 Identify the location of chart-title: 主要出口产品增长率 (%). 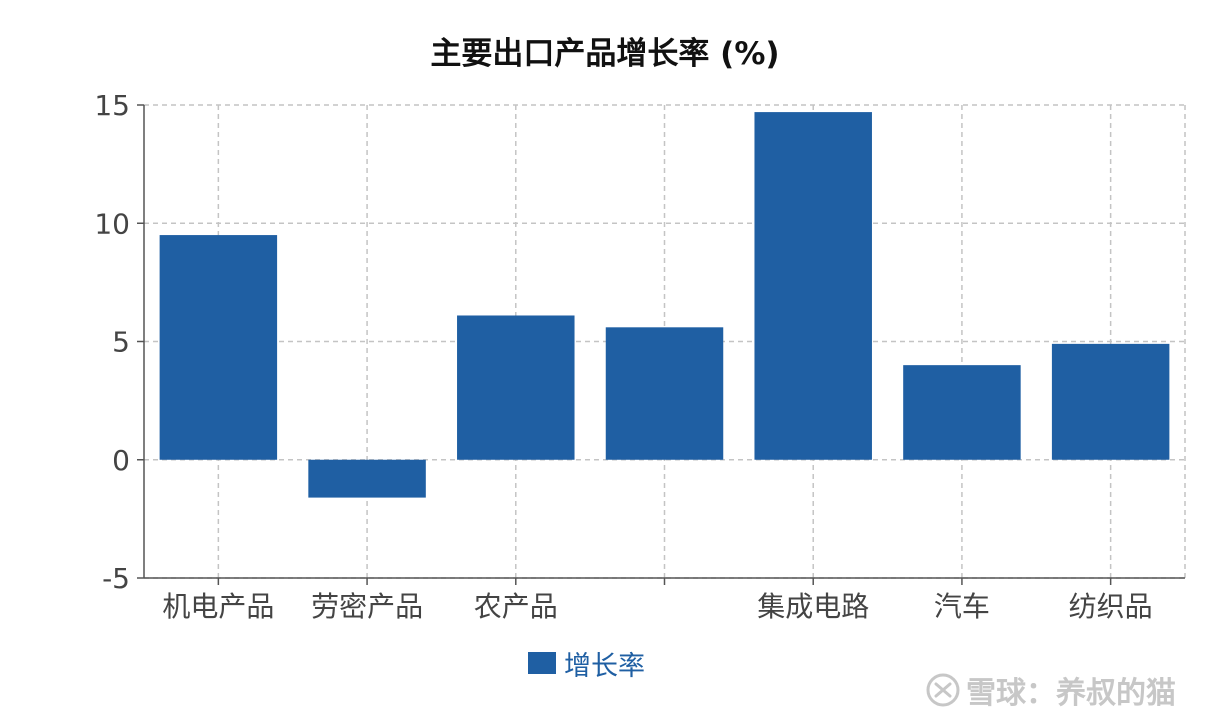
(605, 54).